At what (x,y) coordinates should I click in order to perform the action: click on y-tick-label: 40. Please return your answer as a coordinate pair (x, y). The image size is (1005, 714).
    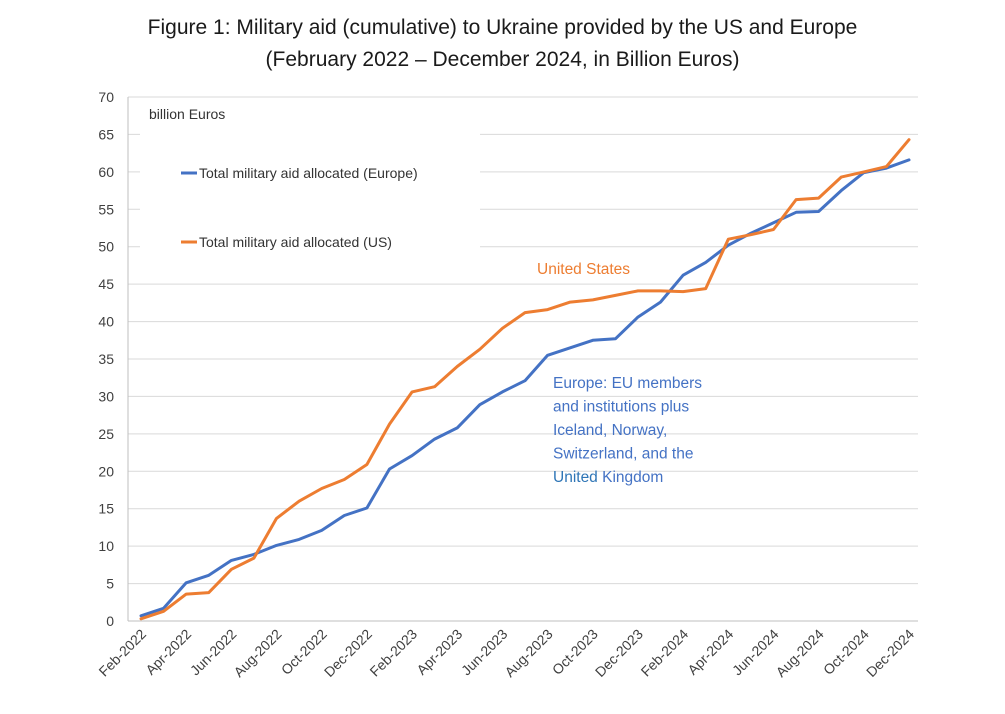
    Looking at the image, I should click on (106, 322).